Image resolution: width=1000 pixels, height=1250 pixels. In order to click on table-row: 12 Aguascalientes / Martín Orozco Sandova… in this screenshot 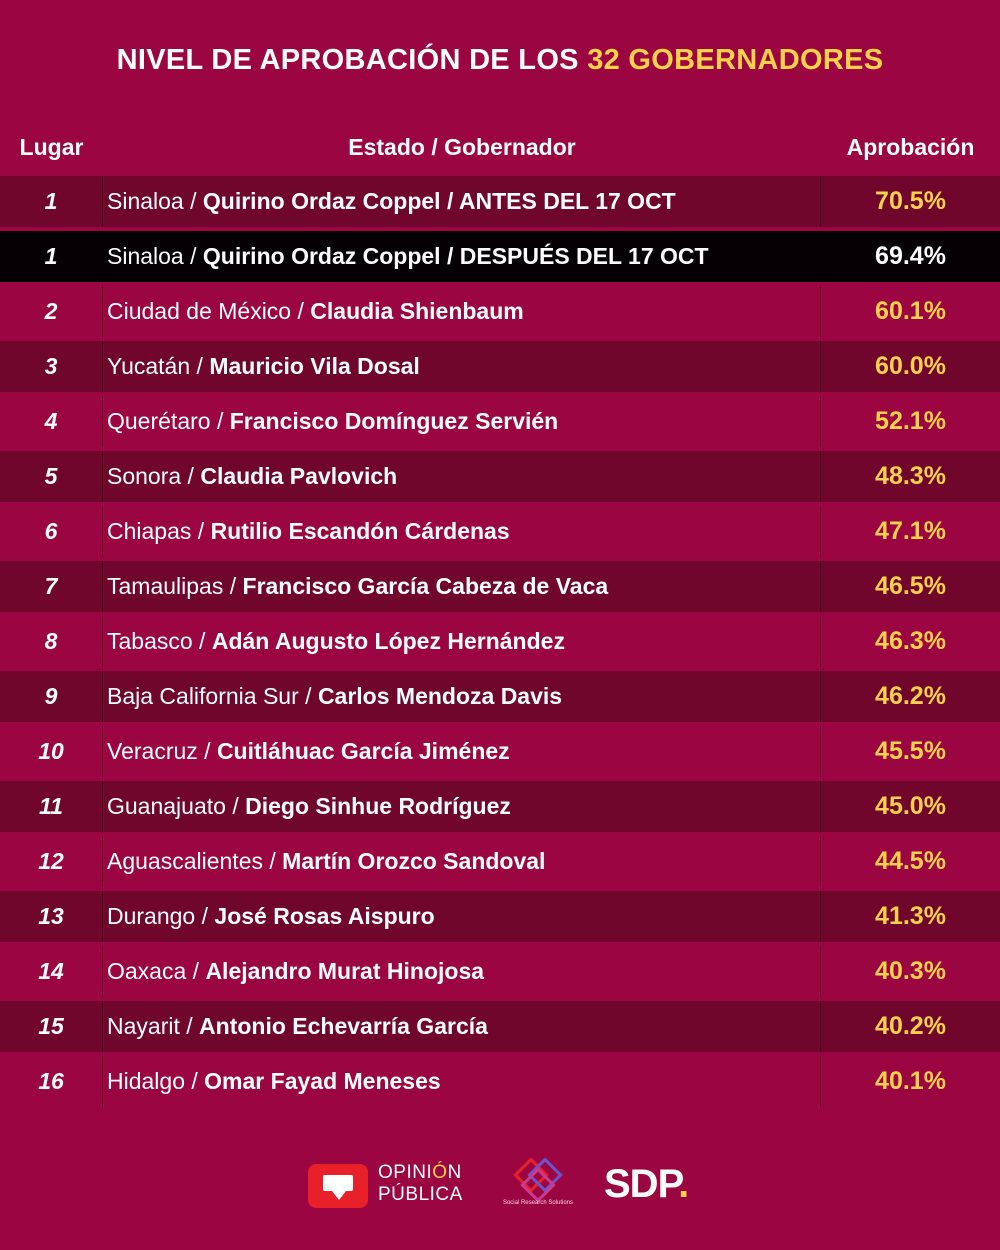, I will do `click(500, 861)`.